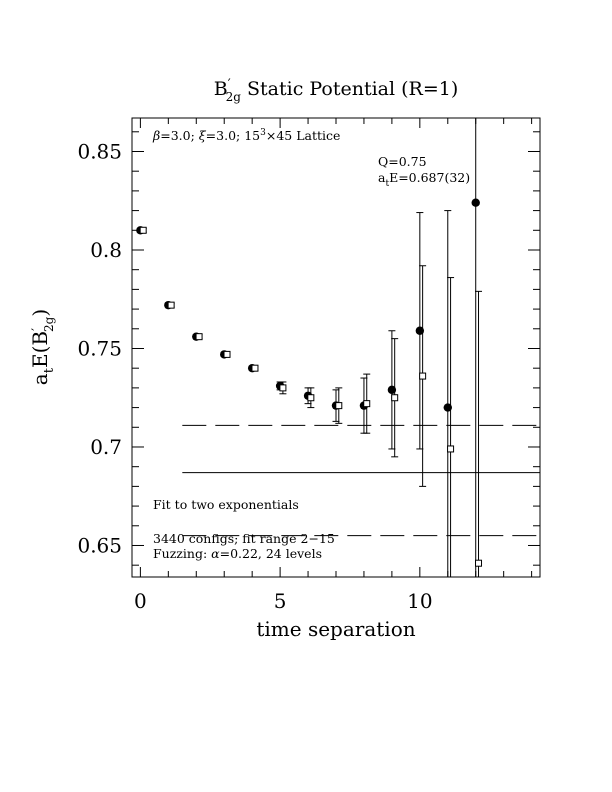  I want to click on title-prime: ′, so click(229, 84).